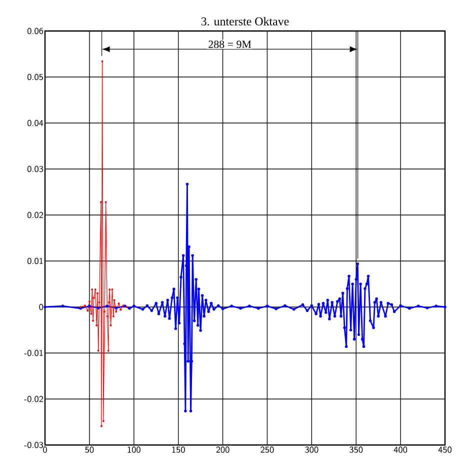 Image resolution: width=456 pixels, height=465 pixels. I want to click on y-tick-label: 0.05, so click(35, 77).